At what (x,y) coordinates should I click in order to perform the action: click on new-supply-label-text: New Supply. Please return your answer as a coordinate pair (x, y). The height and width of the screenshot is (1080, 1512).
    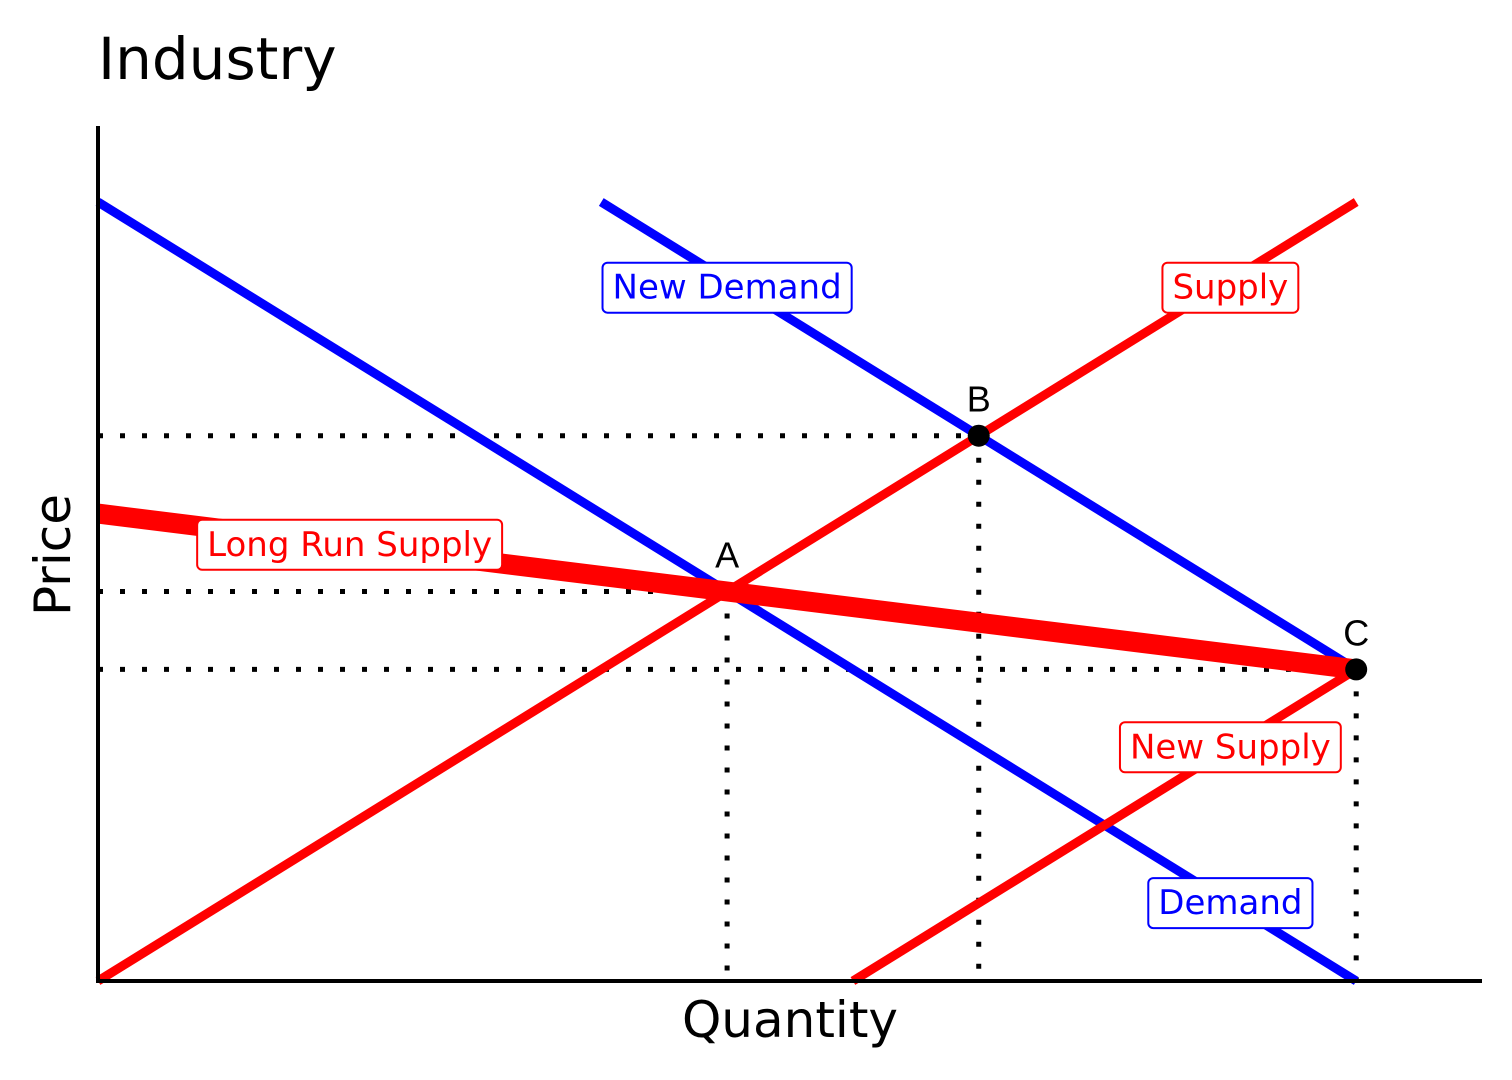
    Looking at the image, I should click on (1230, 747).